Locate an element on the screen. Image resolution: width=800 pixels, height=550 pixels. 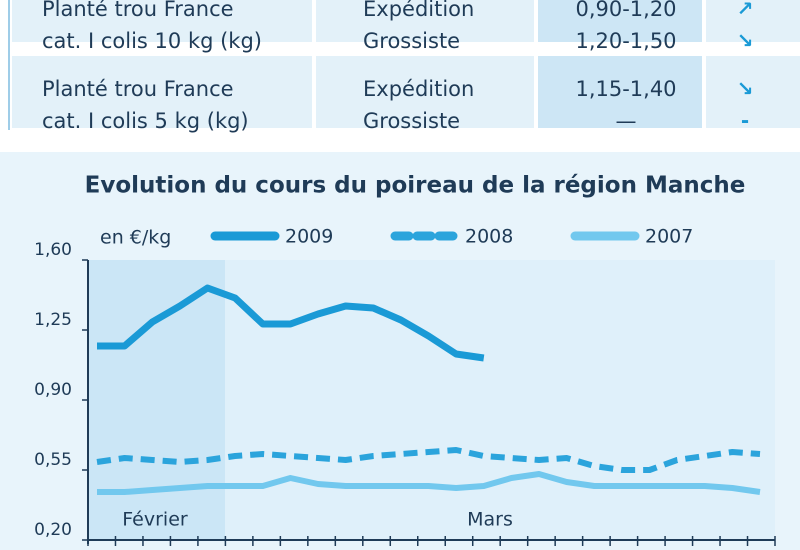
product: cat. I colis 10 kg (kg) is located at coordinates (152, 41).